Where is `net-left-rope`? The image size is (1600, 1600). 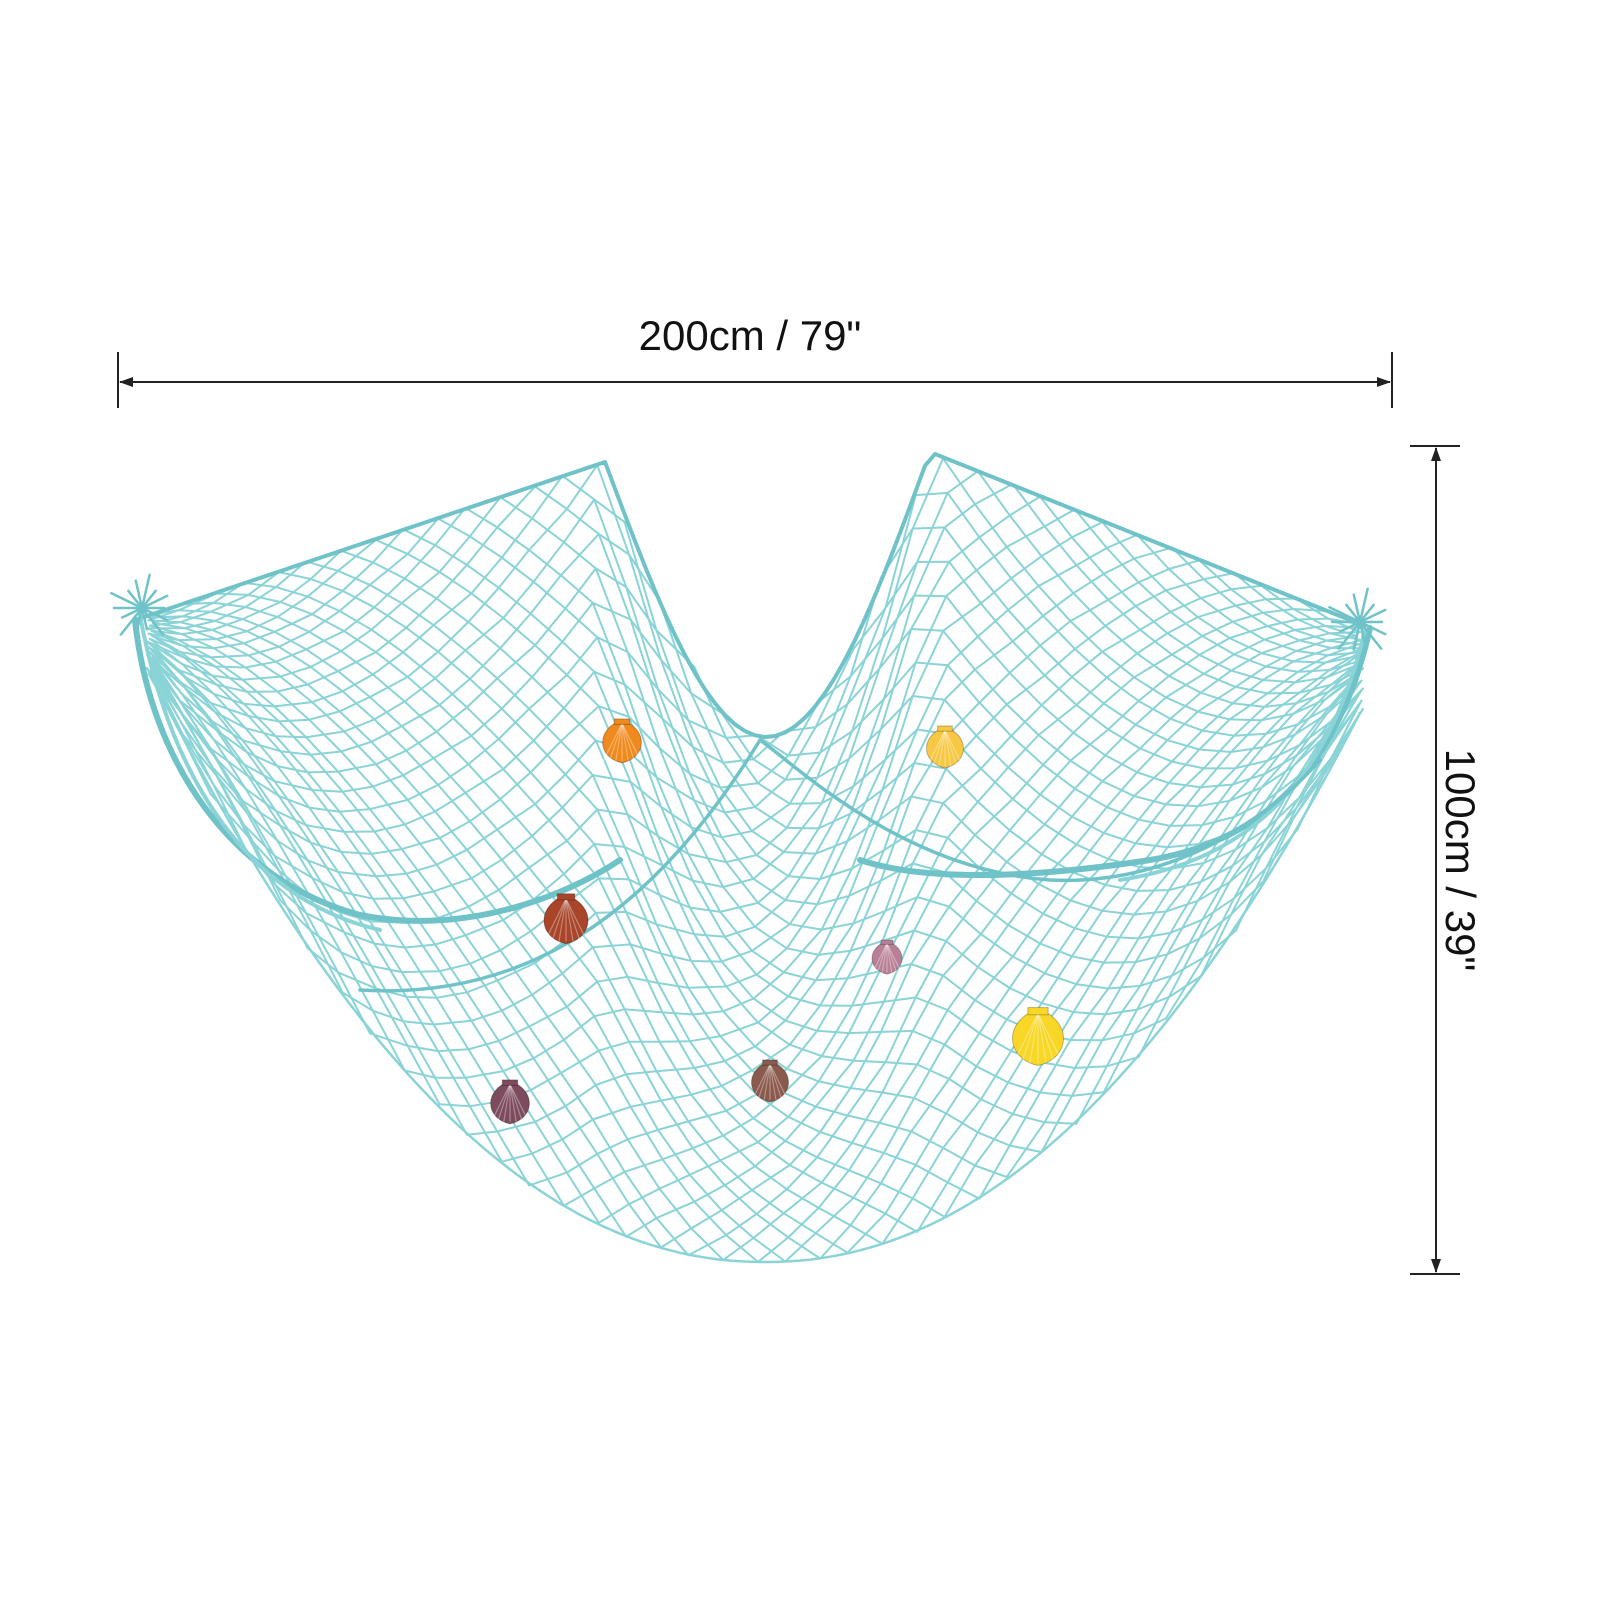 net-left-rope is located at coordinates (377, 770).